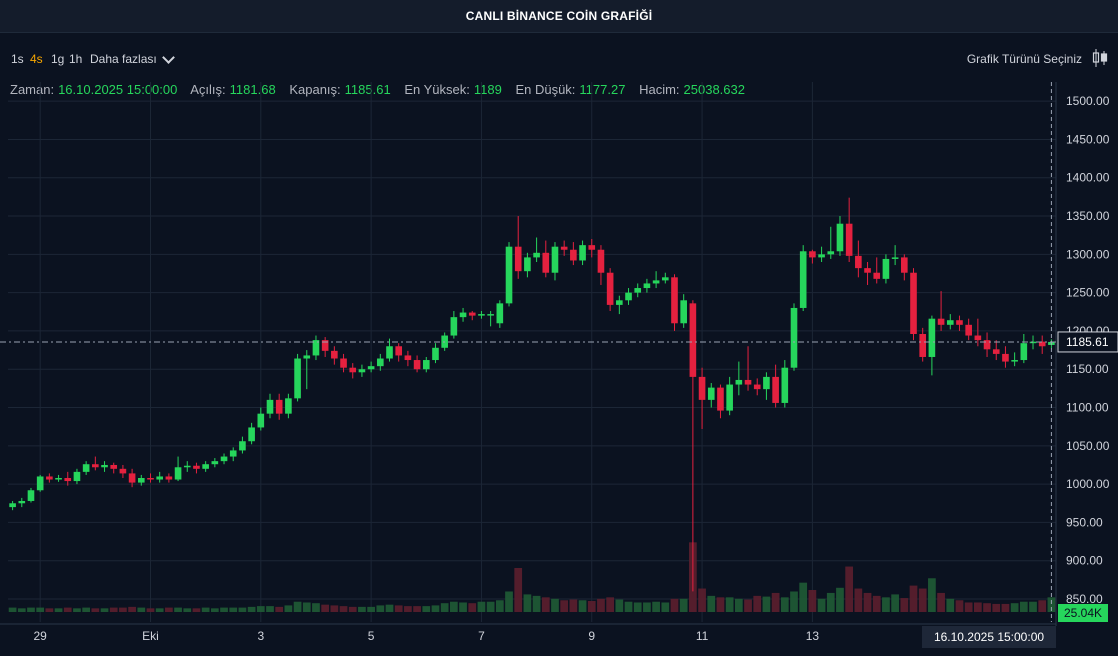  I want to click on open-label: Açılış:, so click(208, 89).